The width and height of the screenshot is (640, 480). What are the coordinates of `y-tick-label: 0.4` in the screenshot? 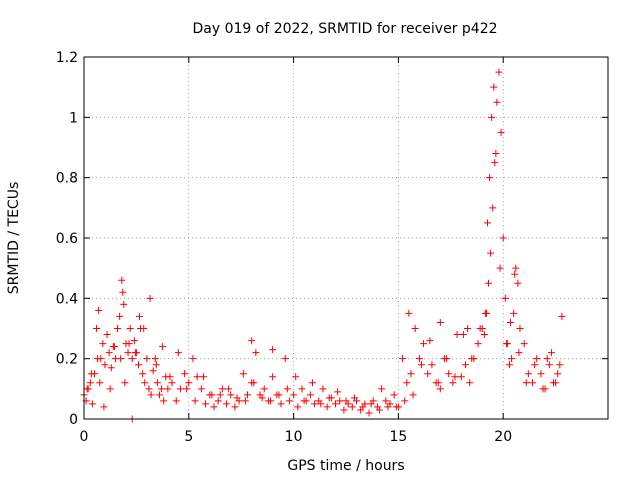 It's located at (67, 299).